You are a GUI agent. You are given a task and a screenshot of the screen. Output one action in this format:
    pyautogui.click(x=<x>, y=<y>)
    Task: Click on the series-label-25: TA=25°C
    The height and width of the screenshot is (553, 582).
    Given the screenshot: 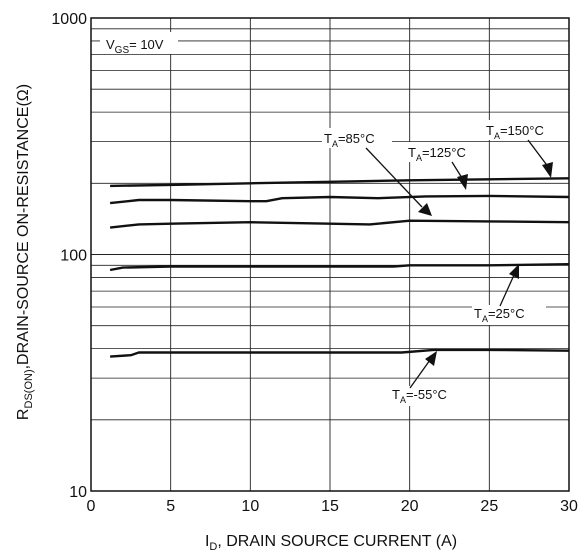 What is the action you would take?
    pyautogui.click(x=499, y=315)
    